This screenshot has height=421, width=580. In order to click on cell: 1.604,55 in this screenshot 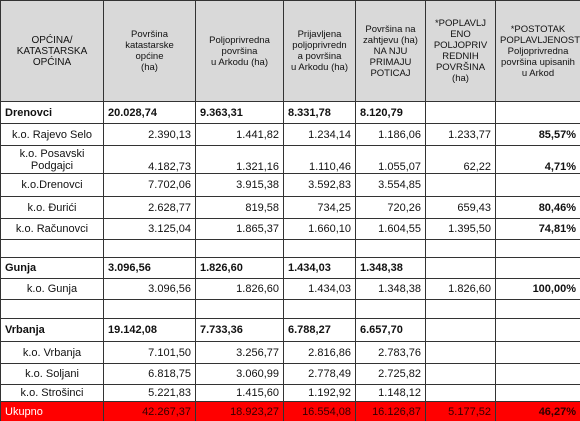, I will do `click(390, 229)`.